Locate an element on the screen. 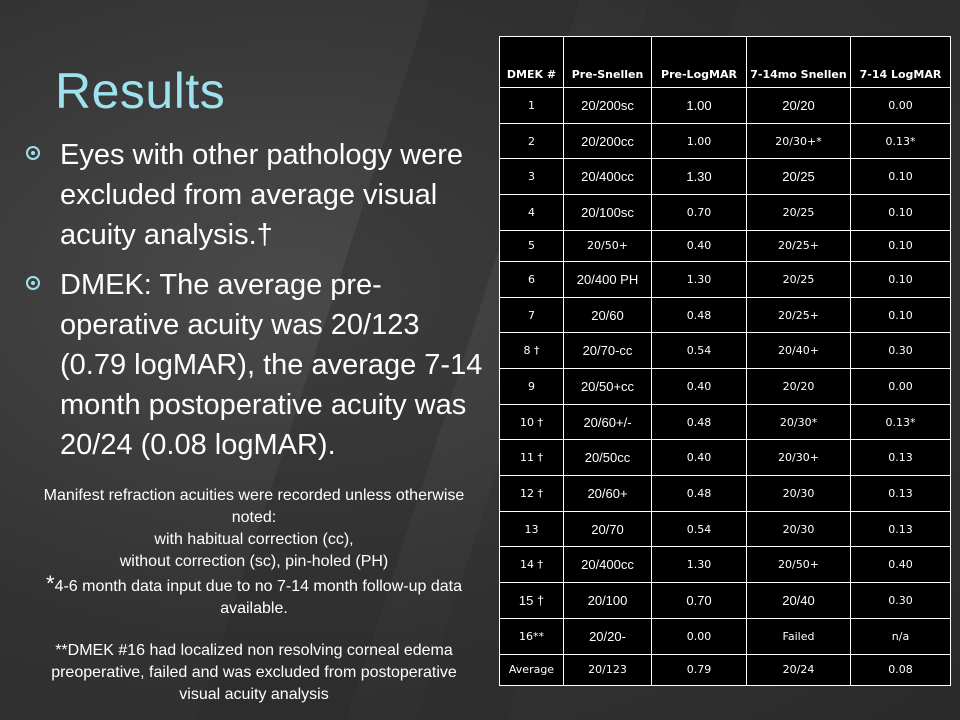 Image resolution: width=960 pixels, height=720 pixels. cell-dmek-number: 11 † is located at coordinates (531, 458).